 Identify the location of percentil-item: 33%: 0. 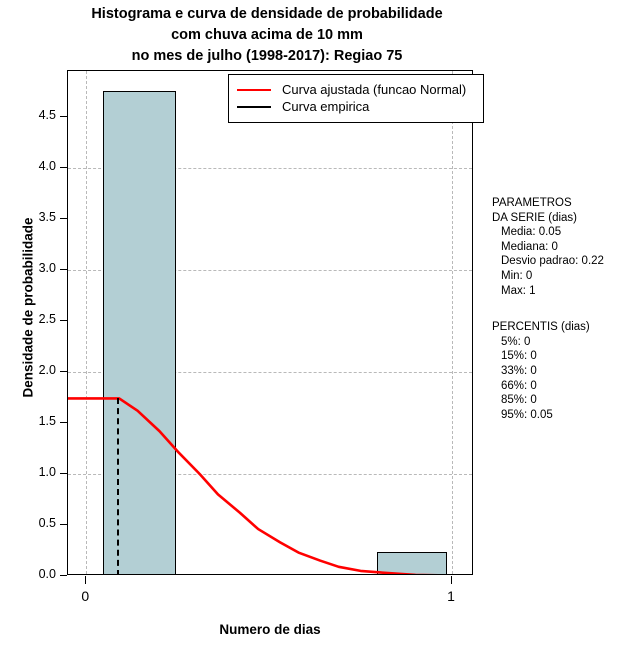
(519, 370).